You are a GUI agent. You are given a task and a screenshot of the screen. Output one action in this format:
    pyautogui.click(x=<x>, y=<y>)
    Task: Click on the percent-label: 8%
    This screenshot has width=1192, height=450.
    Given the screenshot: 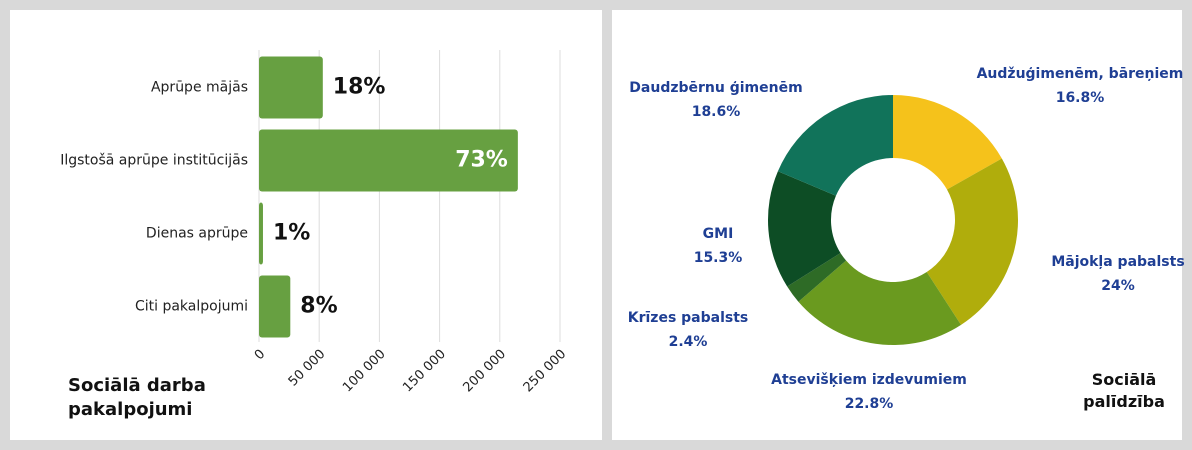 What is the action you would take?
    pyautogui.click(x=318, y=306)
    